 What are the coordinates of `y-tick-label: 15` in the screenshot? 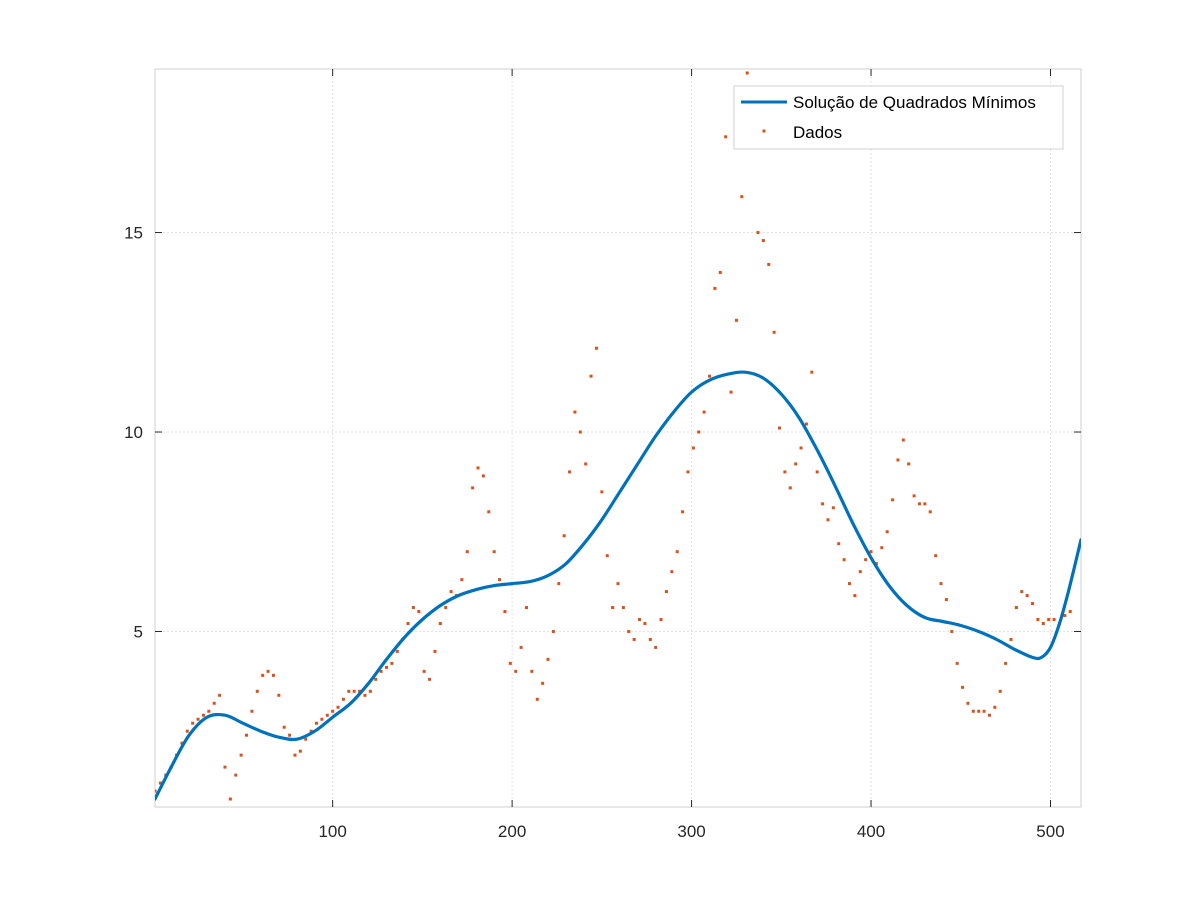 It's located at (133, 233).